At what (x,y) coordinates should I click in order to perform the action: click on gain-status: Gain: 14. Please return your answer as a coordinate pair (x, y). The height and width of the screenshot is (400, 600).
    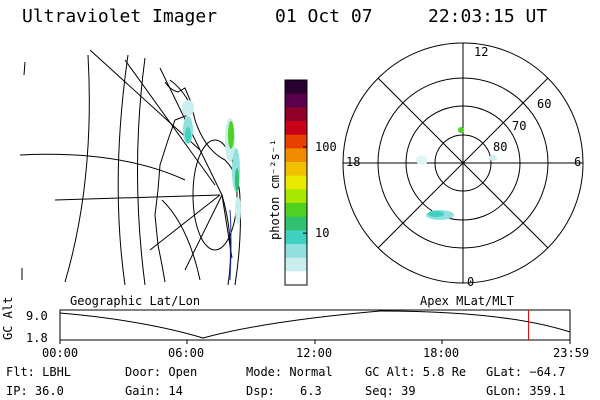
    Looking at the image, I should click on (154, 391).